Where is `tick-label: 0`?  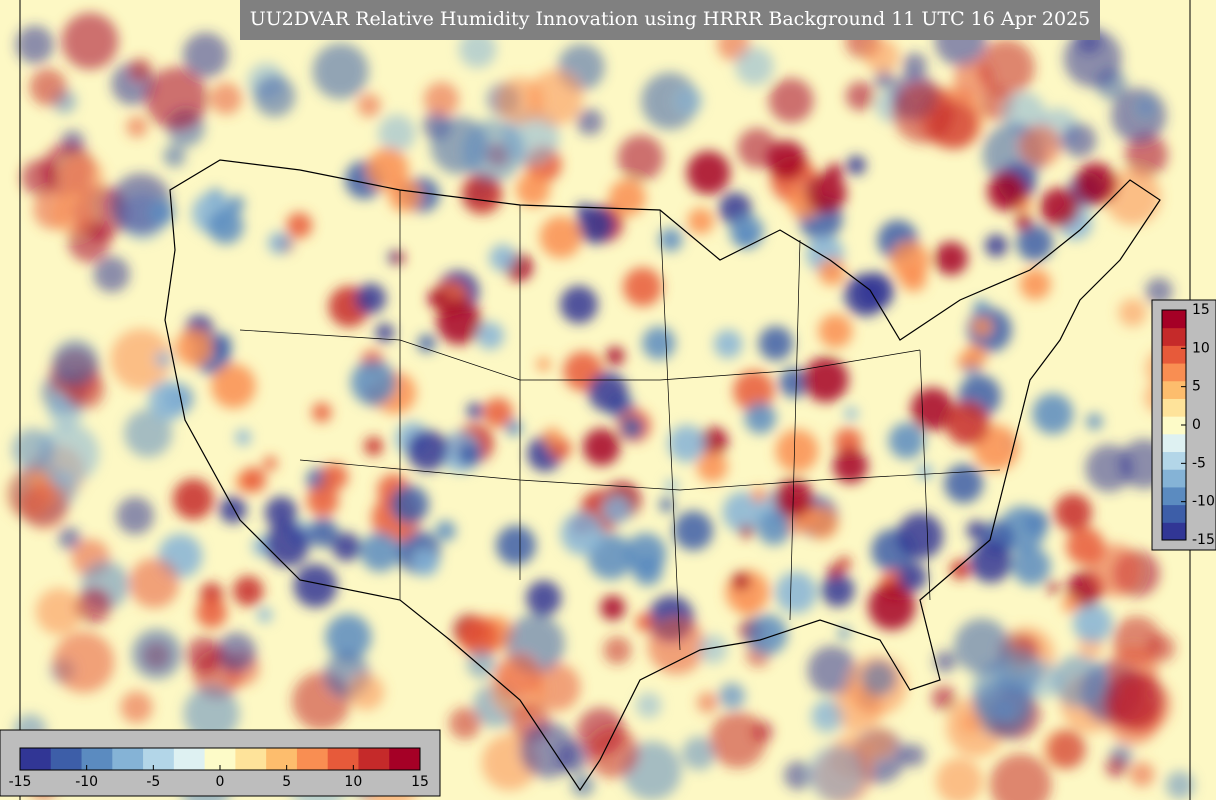
tick-label: 0 is located at coordinates (1196, 425).